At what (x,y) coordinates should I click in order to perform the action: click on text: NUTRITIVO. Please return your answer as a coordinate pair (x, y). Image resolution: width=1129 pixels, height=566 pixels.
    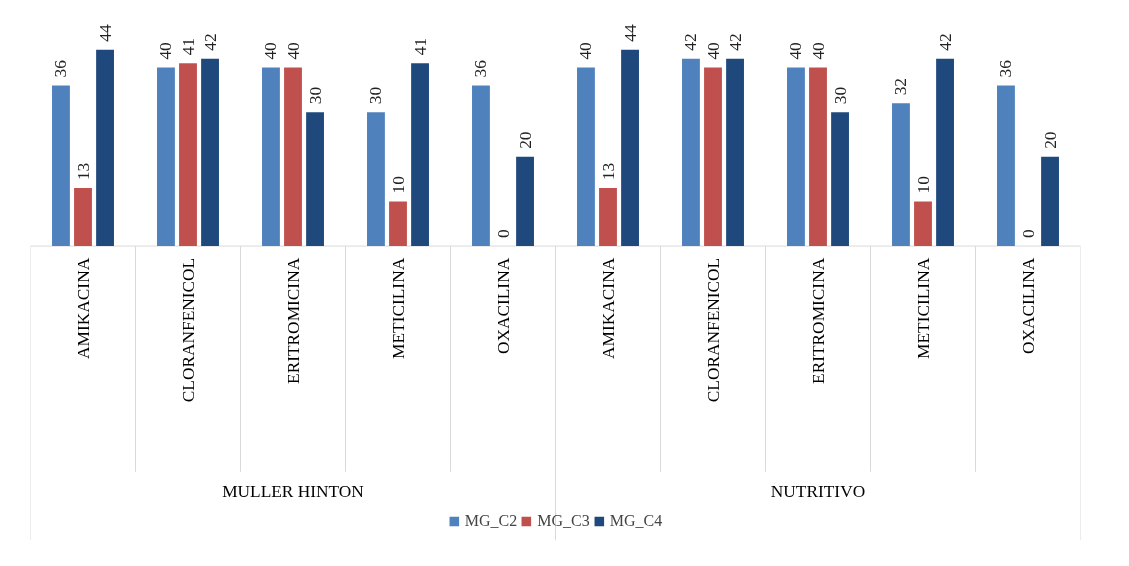
    Looking at the image, I should click on (818, 491).